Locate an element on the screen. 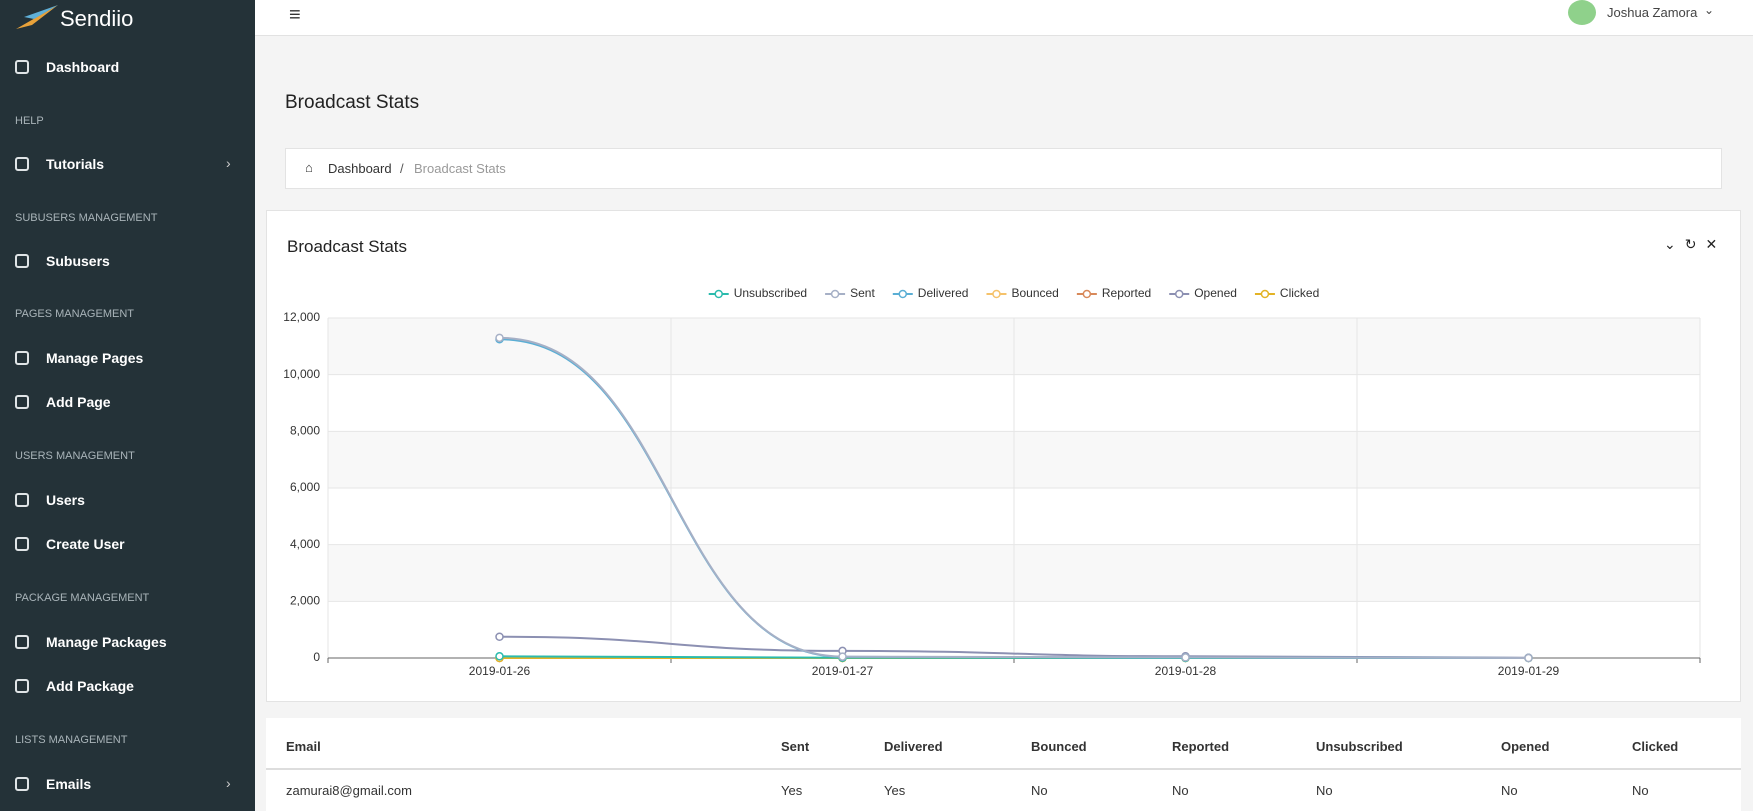 This screenshot has width=1753, height=811. section-label: SUBUSERS MANAGEMENT is located at coordinates (86, 218).